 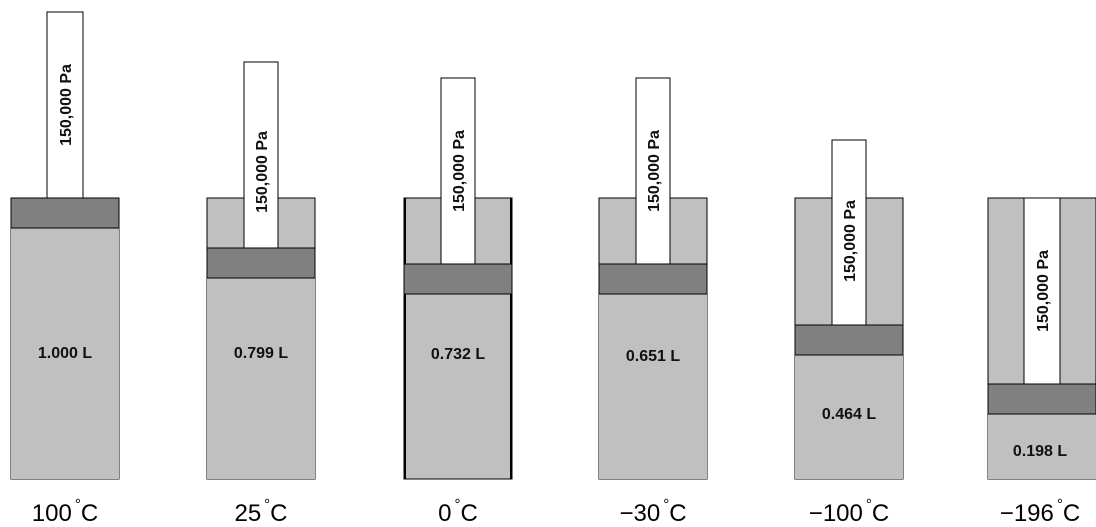 I want to click on temperature-value: 0, so click(x=444, y=513).